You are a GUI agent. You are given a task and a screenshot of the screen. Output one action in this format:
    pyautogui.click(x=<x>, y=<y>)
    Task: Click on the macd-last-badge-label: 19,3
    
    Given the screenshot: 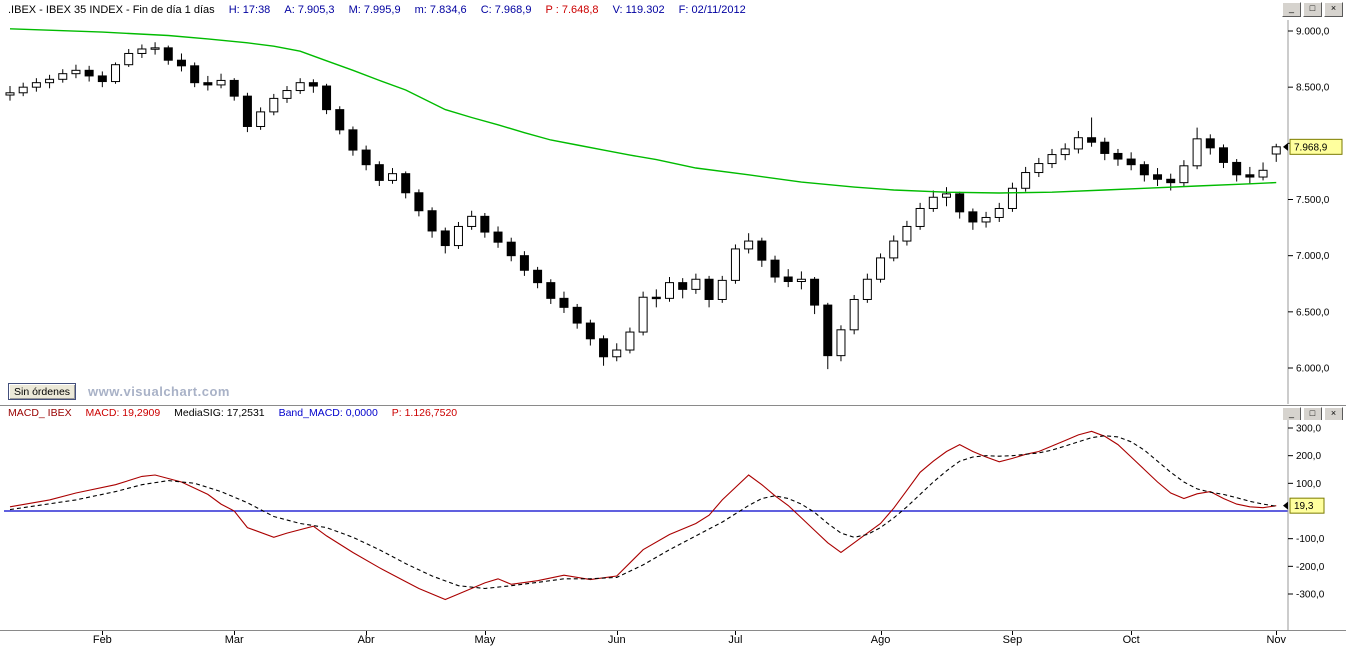 What is the action you would take?
    pyautogui.click(x=1304, y=506)
    